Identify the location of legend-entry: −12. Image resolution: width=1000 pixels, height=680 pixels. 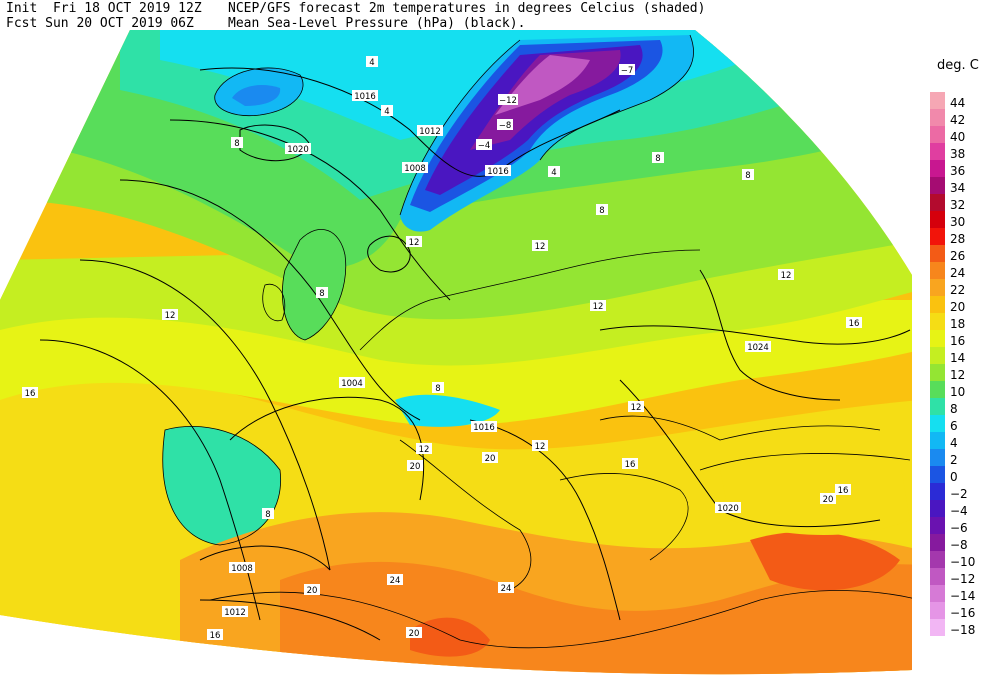
(965, 576).